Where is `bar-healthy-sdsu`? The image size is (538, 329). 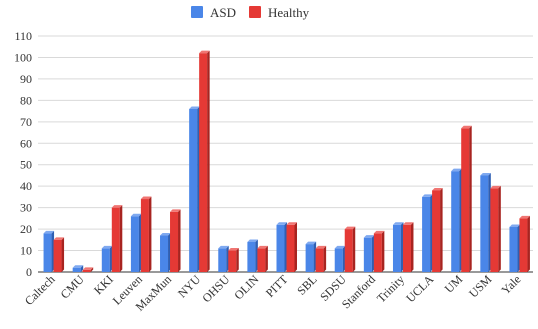 bar-healthy-sdsu is located at coordinates (350, 249).